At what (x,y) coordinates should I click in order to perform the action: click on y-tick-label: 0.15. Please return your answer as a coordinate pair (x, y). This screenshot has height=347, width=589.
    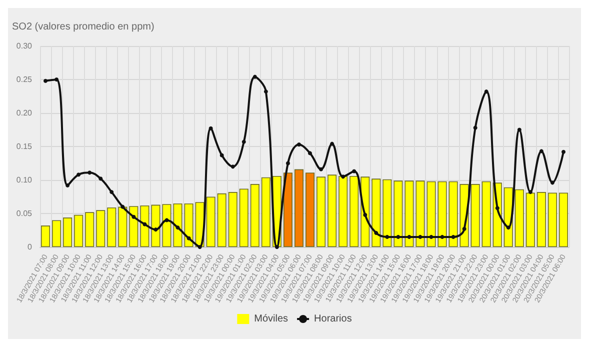
    Looking at the image, I should click on (24, 146).